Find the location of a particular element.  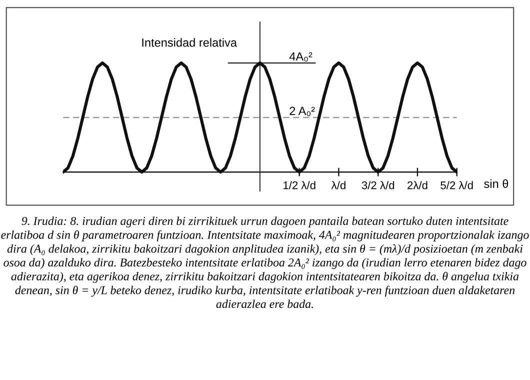

x-tick-label: 5/2 λ/d is located at coordinates (456, 185).